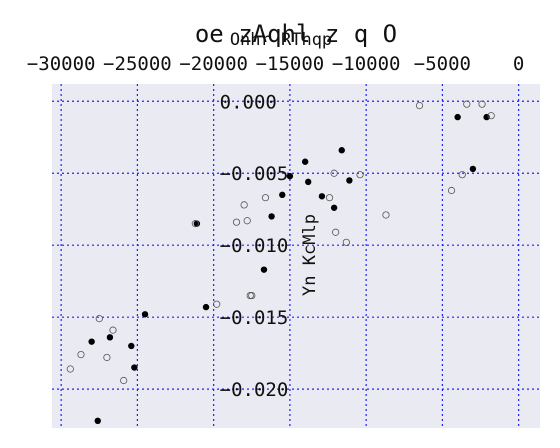  I want to click on x-tick-label: −10000, so click(366, 64).